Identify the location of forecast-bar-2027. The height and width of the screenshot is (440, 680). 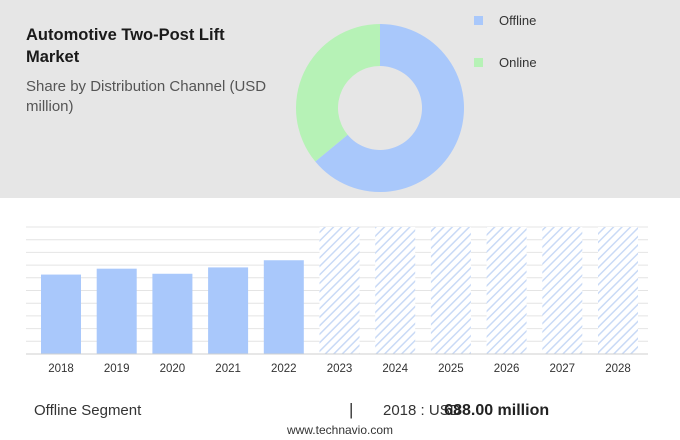
(562, 290).